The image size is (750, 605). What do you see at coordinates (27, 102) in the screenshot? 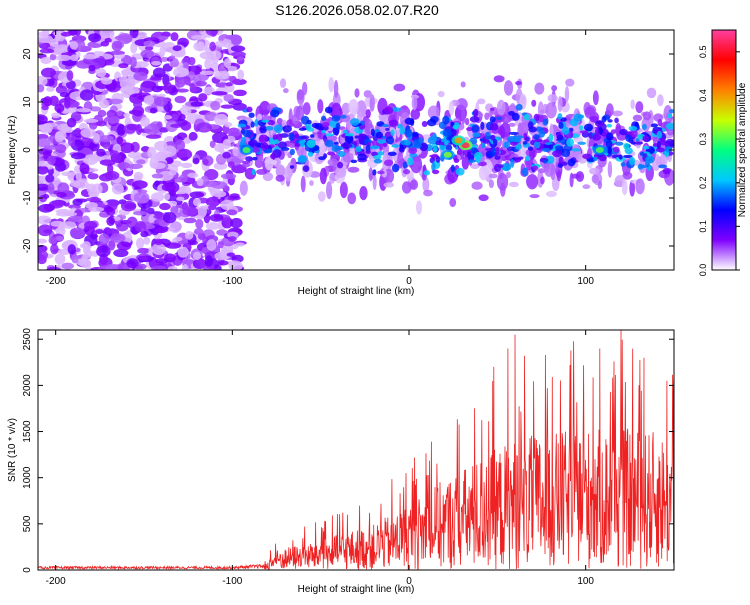
I see `spectrogram-y-tick-label: 10` at bounding box center [27, 102].